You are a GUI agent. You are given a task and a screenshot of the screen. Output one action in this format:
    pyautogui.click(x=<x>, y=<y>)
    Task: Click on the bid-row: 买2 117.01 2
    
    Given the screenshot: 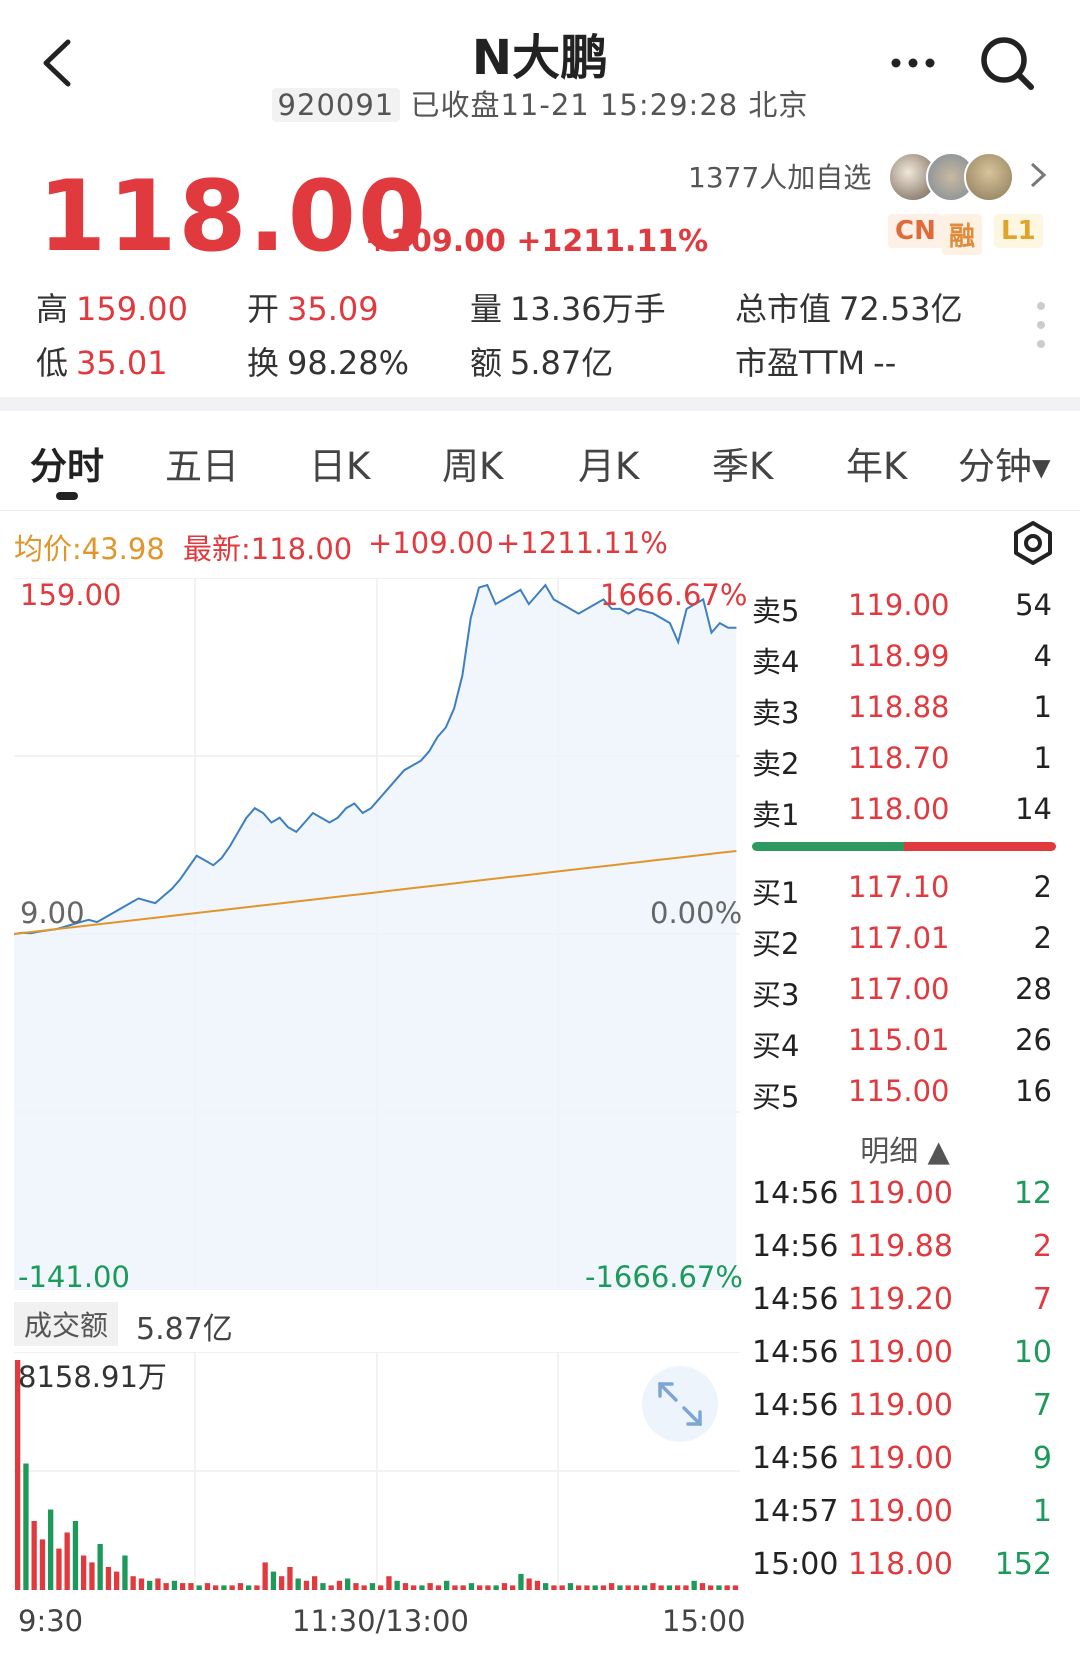 What is the action you would take?
    pyautogui.click(x=905, y=936)
    